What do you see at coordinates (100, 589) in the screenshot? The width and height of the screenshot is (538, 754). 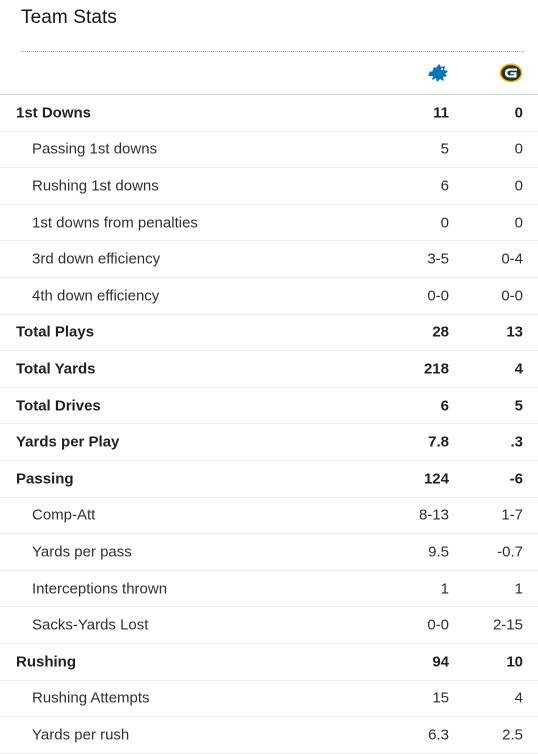 I see `stat-label: Interceptions thrown` at bounding box center [100, 589].